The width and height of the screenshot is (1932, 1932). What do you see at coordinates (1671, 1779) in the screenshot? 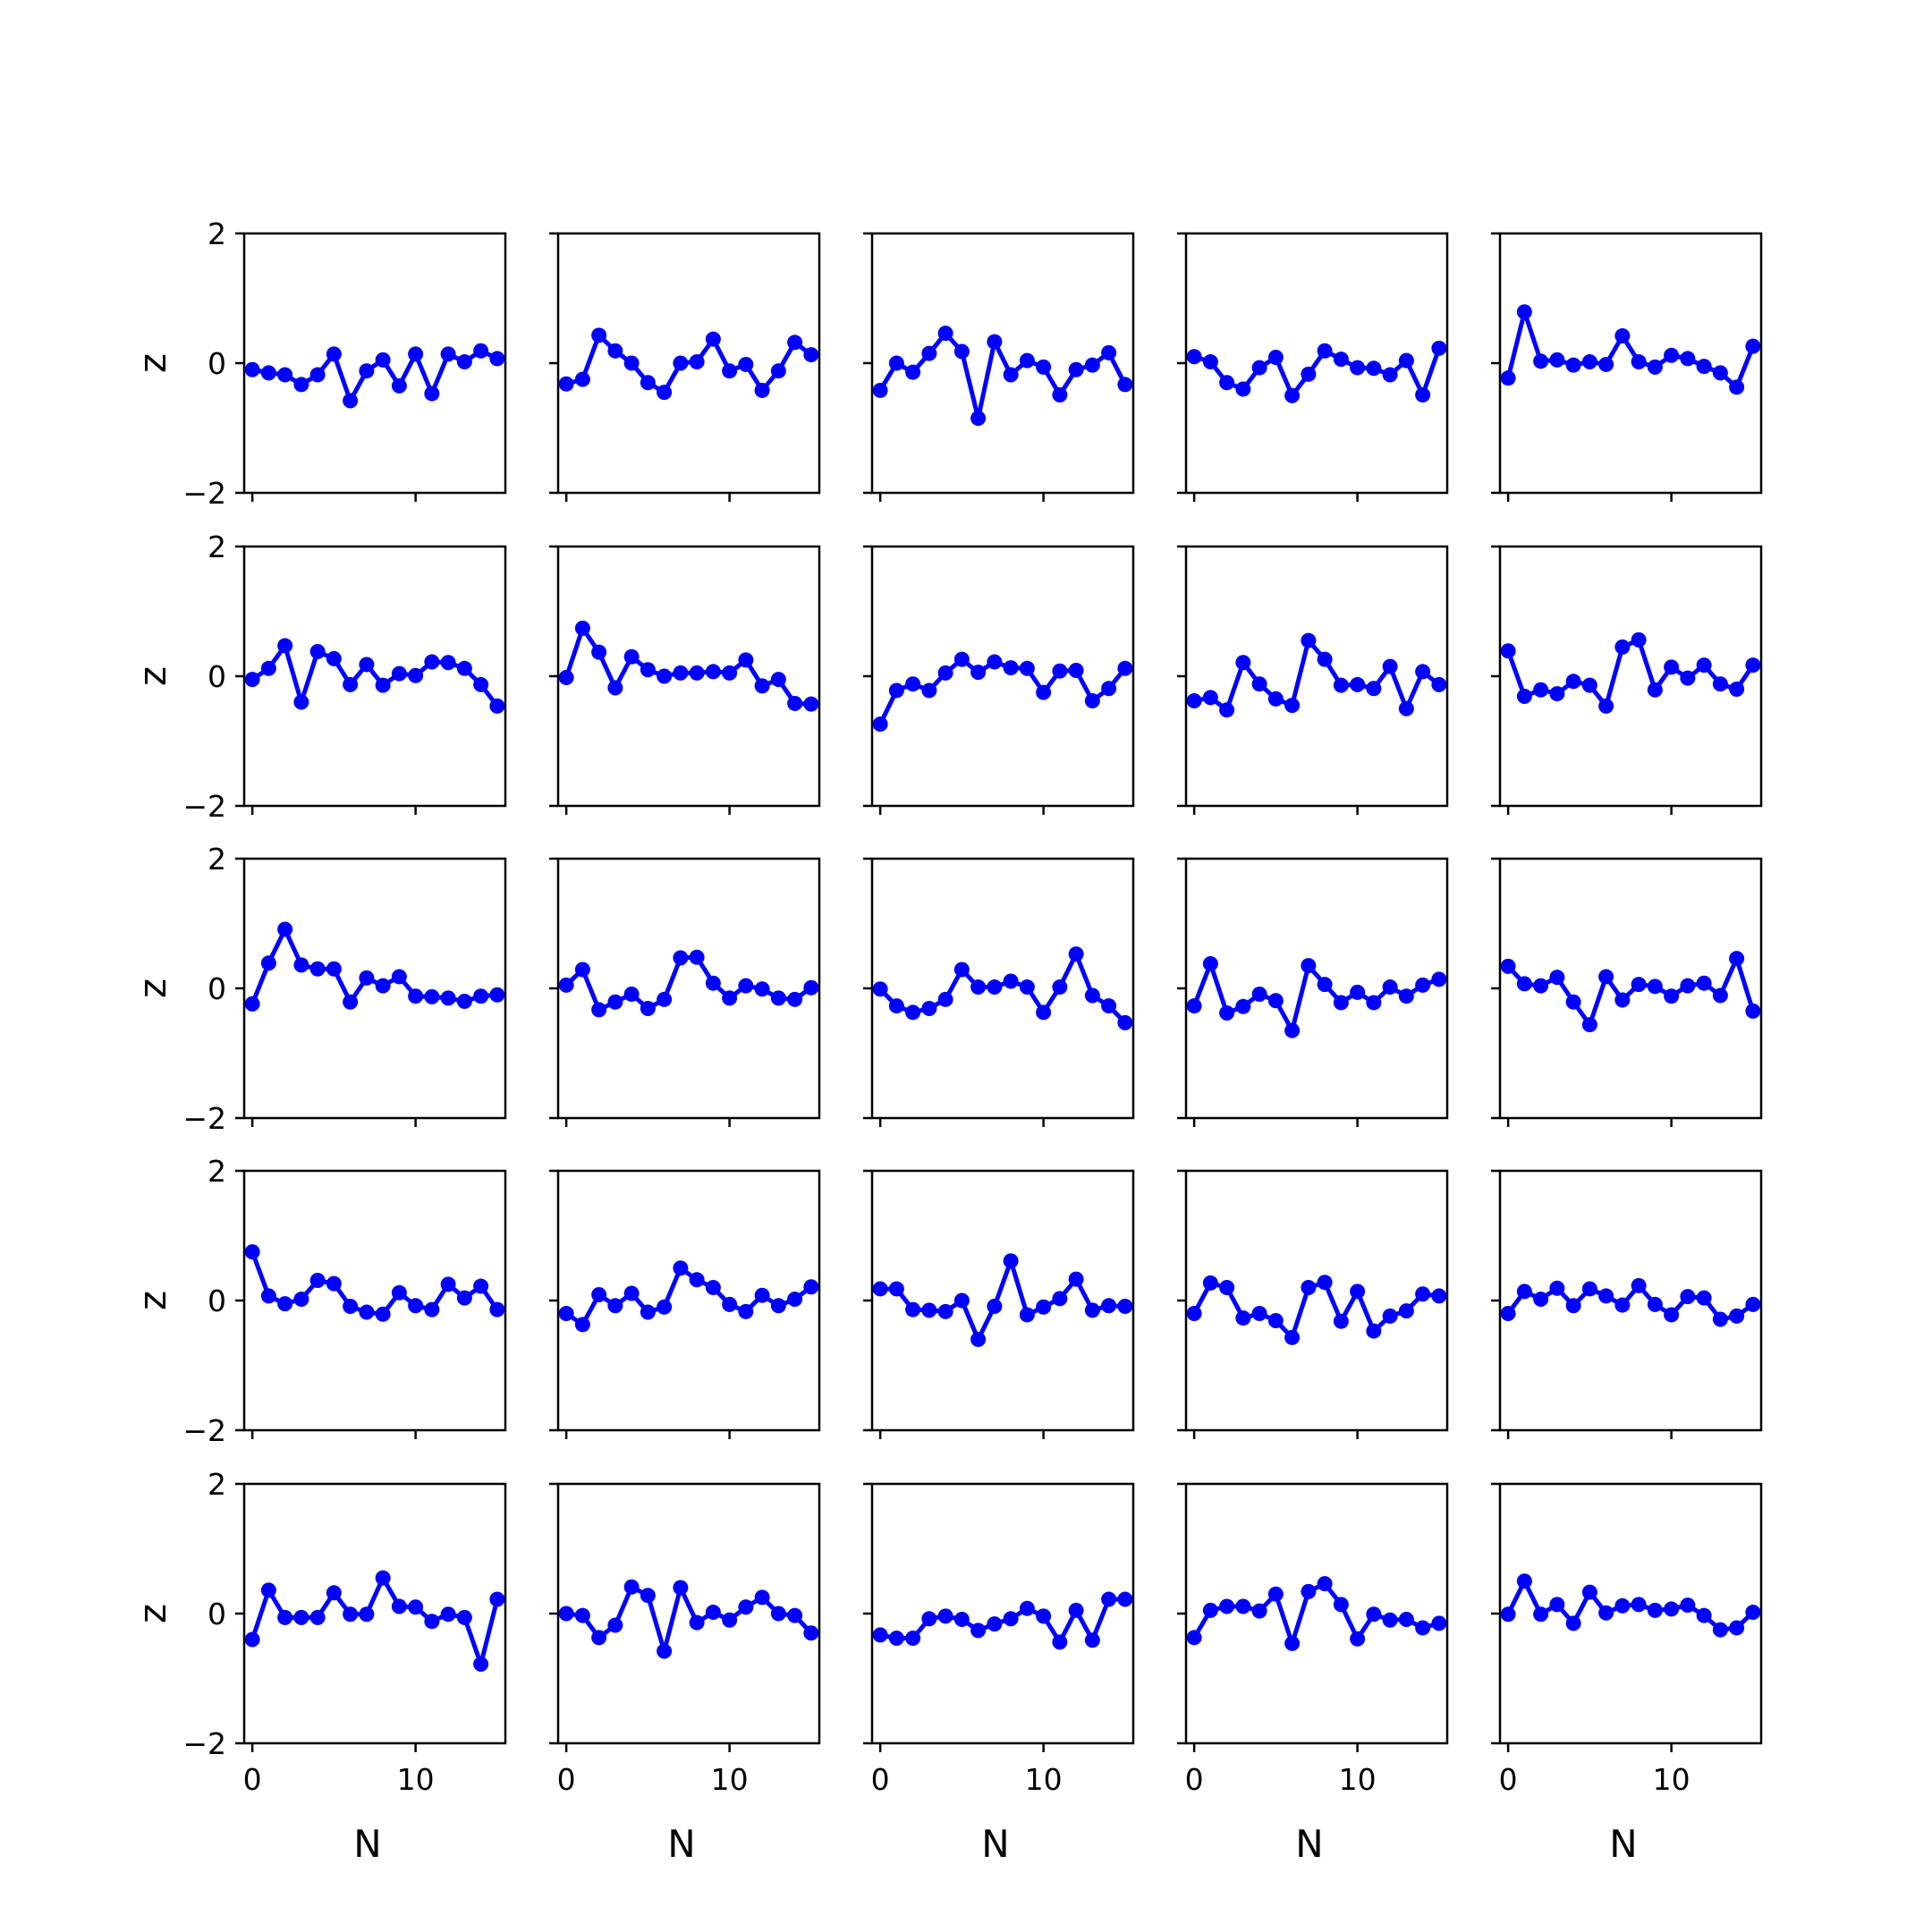
I see `x-tick-label: 10` at bounding box center [1671, 1779].